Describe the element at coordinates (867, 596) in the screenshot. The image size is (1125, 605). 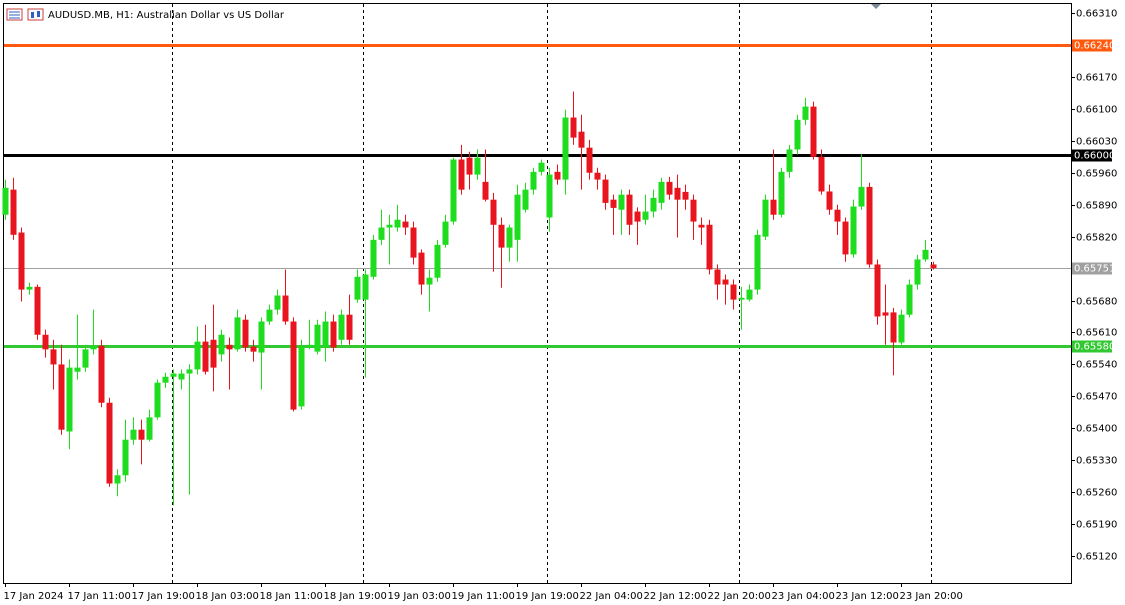
I see `x-tick-label: 23 Jan 12:00` at that location.